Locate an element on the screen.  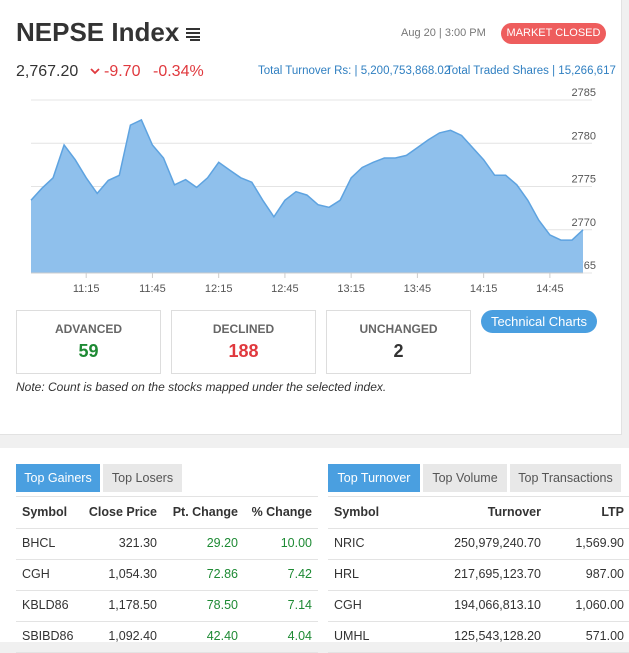
y-tick-label: 2775 is located at coordinates (584, 180).